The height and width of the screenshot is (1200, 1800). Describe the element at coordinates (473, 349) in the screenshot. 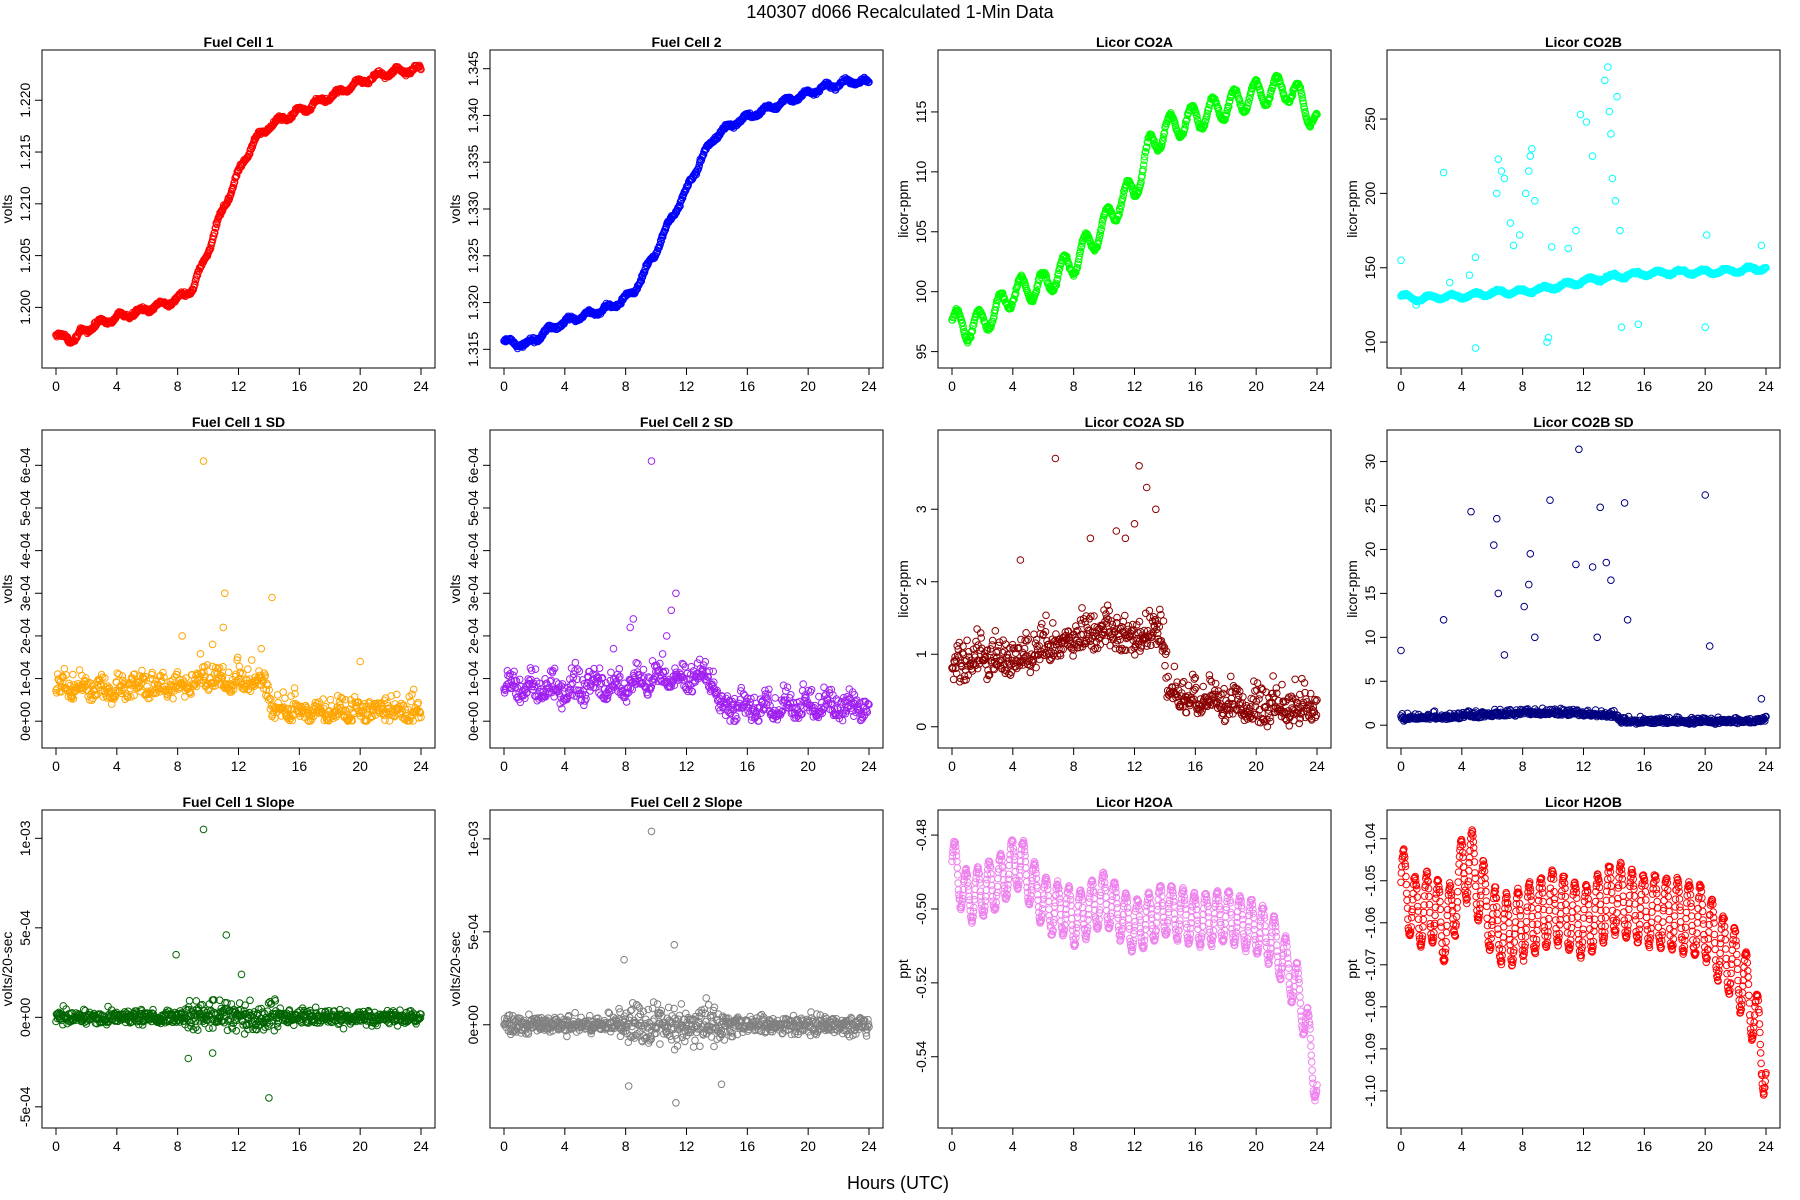

I see `y-tick-label: 1.315` at that location.